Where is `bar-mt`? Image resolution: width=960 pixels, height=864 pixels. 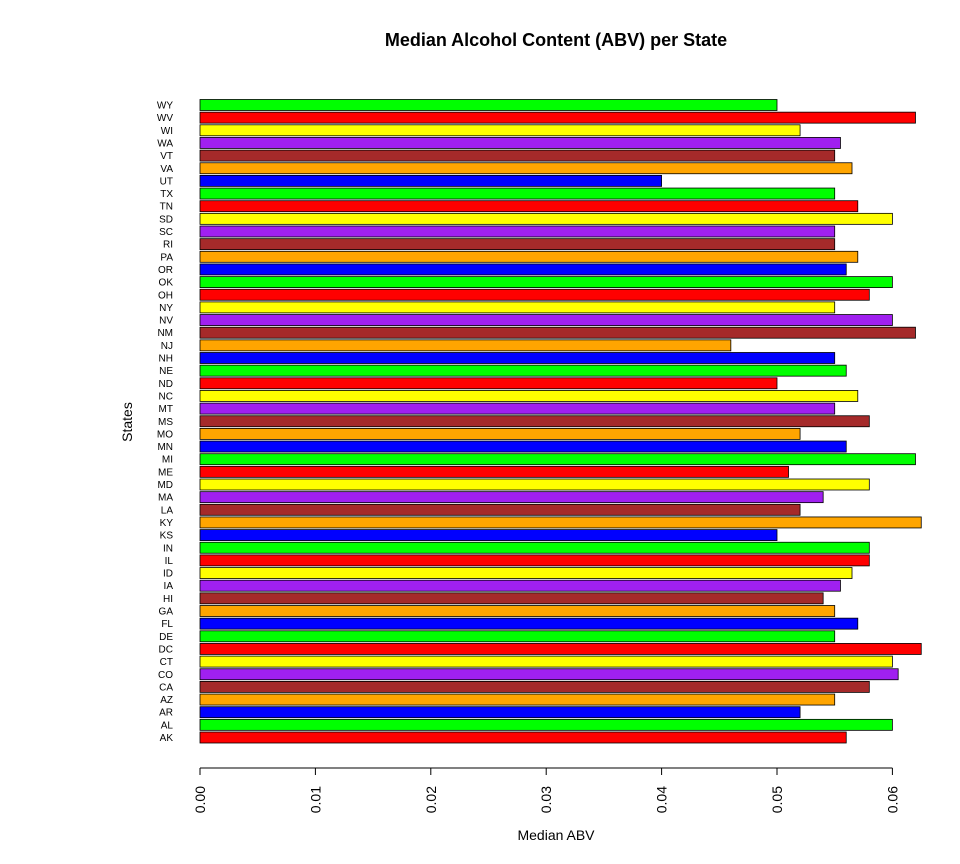
bar-mt is located at coordinates (517, 408).